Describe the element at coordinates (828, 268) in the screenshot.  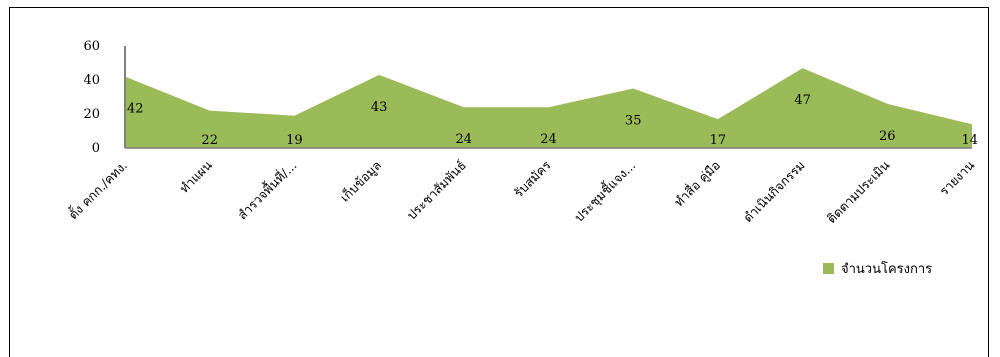
I see `legend-swatch` at that location.